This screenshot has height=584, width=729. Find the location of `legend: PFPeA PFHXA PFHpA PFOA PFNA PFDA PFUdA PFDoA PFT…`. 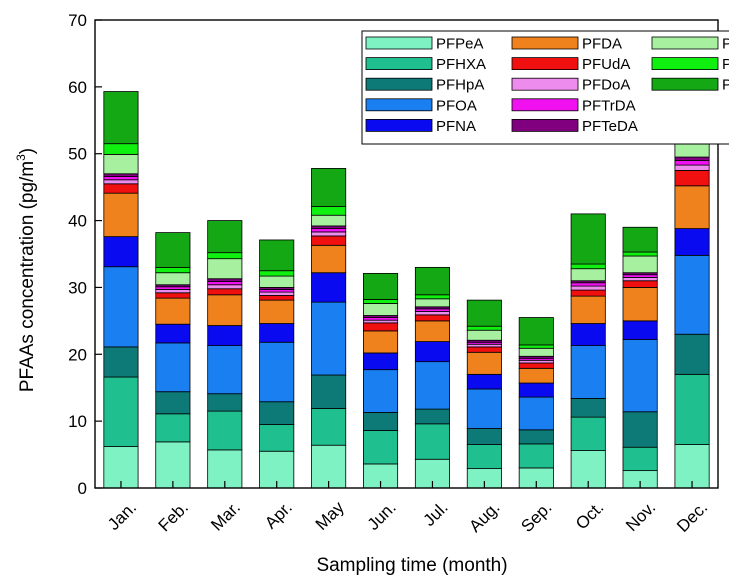

legend: PFPeA PFHXA PFHpA PFOA PFNA PFDA PFUdA PFDoA PFT… is located at coordinates (545, 87).